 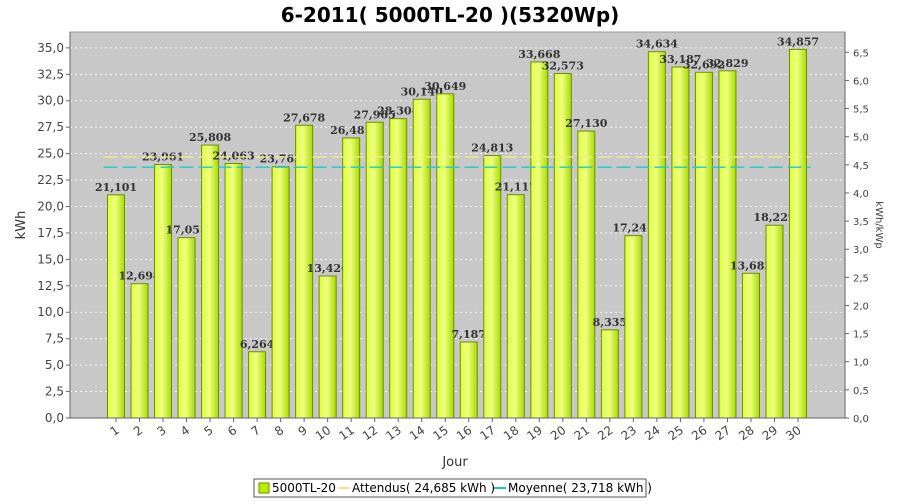 What do you see at coordinates (257, 344) in the screenshot?
I see `bar-value-label: 6,264` at bounding box center [257, 344].